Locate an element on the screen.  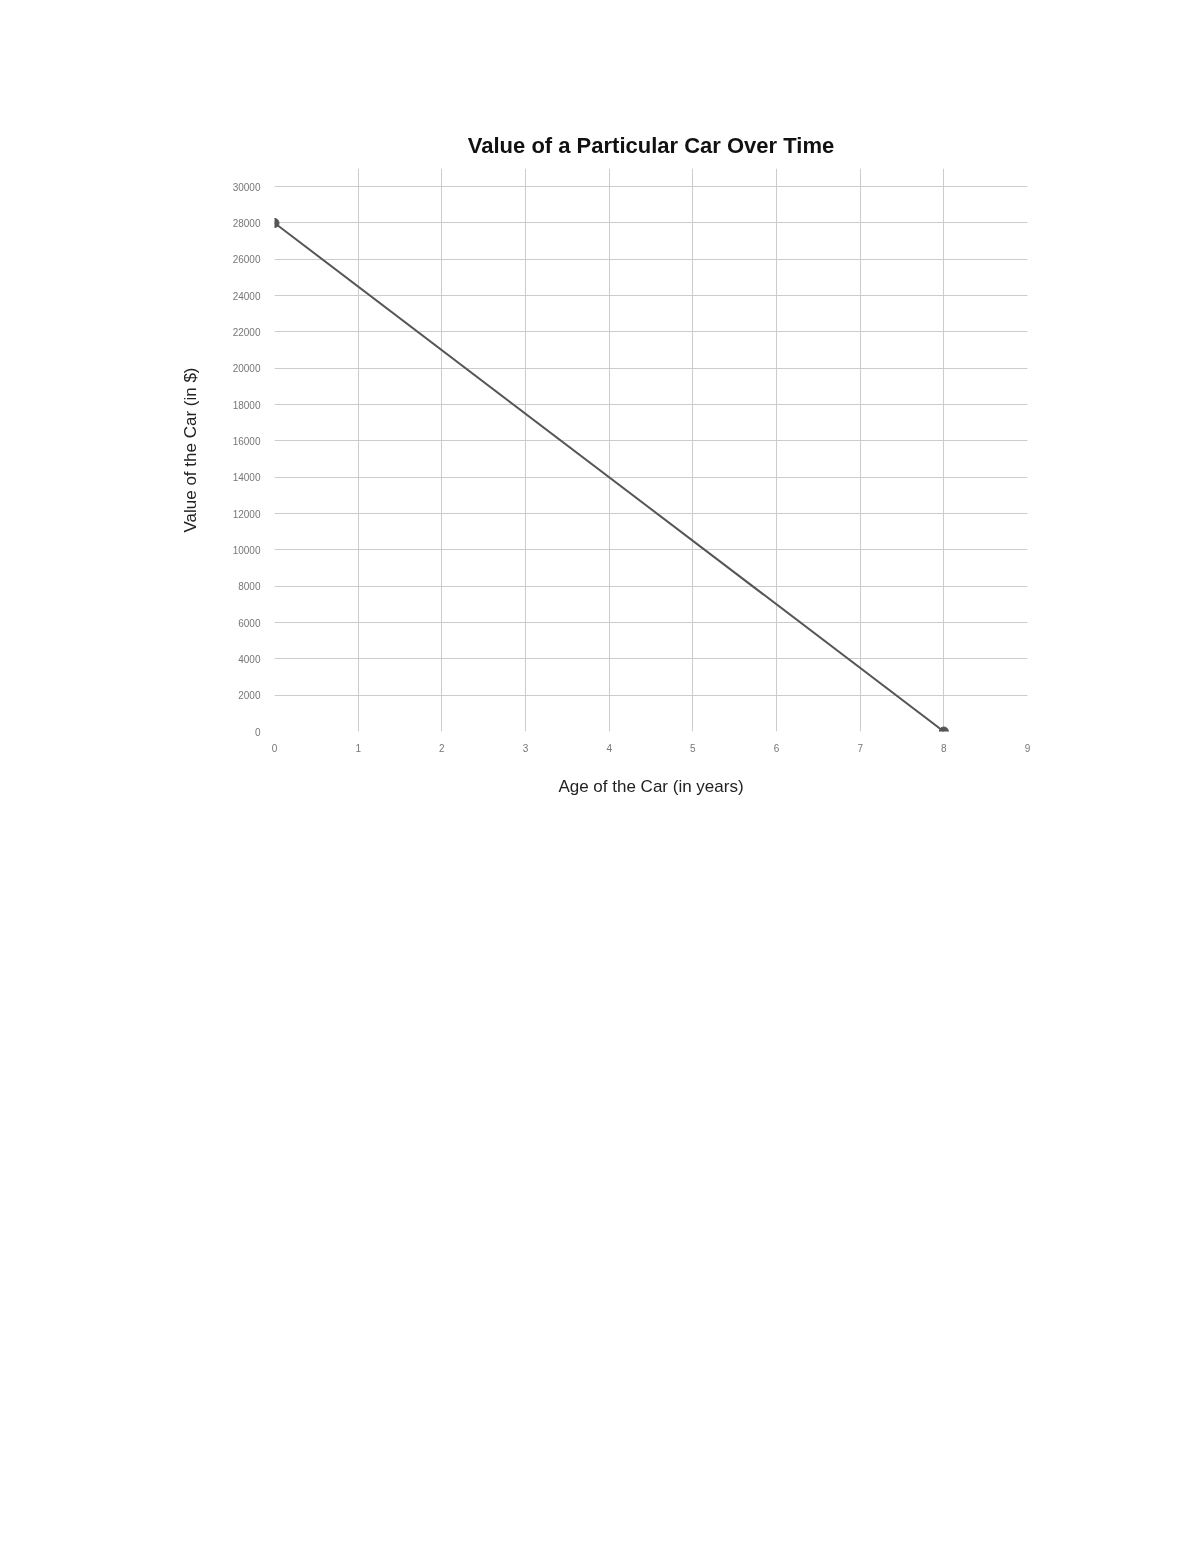
x-tick-label: 9 is located at coordinates (1027, 748).